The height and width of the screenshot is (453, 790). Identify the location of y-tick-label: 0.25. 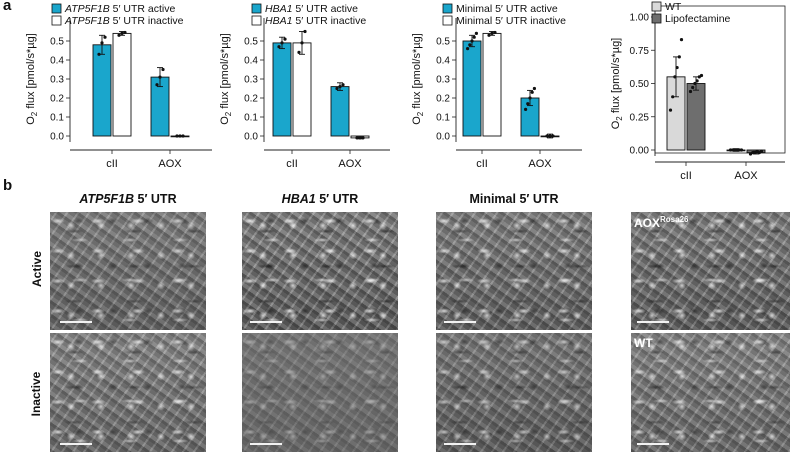
(640, 117).